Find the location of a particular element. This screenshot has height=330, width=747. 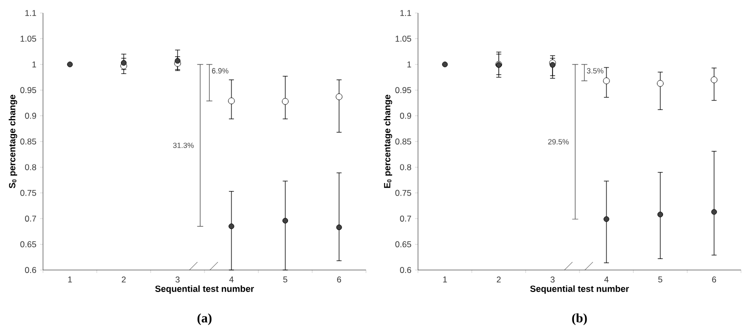

text: (a) is located at coordinates (205, 319).